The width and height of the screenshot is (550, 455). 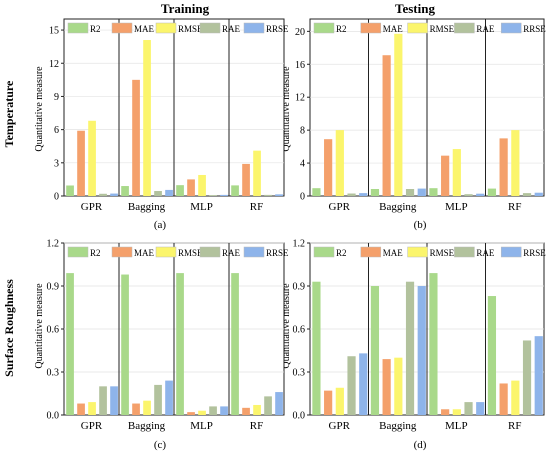 What do you see at coordinates (166, 252) in the screenshot?
I see `legend-swatch-rmse` at bounding box center [166, 252].